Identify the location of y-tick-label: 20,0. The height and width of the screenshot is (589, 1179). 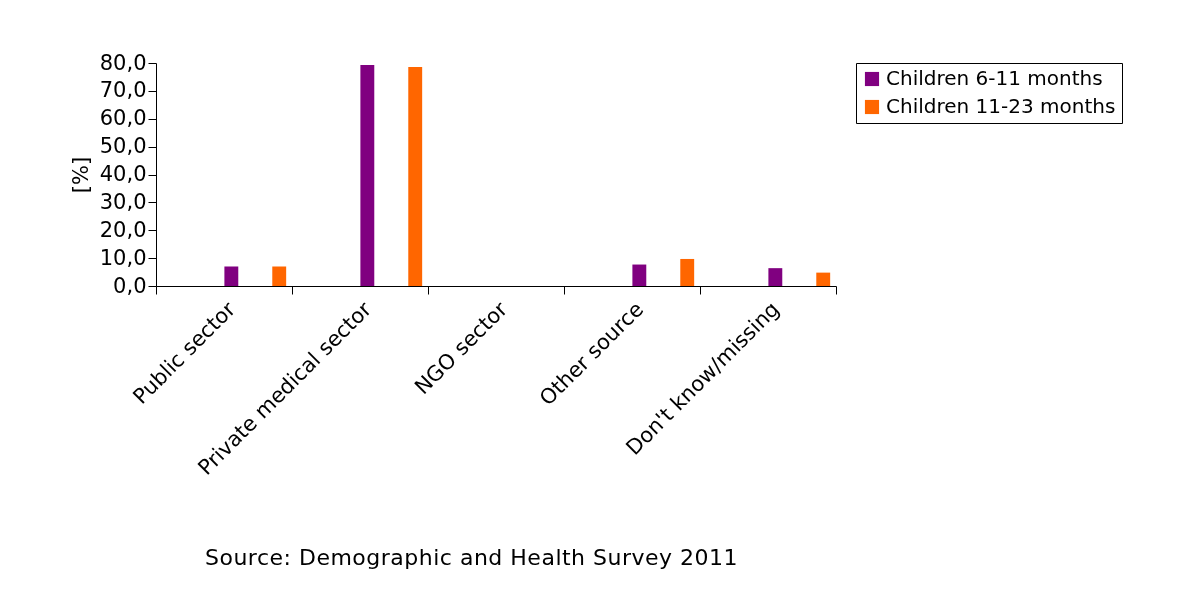
(123, 229).